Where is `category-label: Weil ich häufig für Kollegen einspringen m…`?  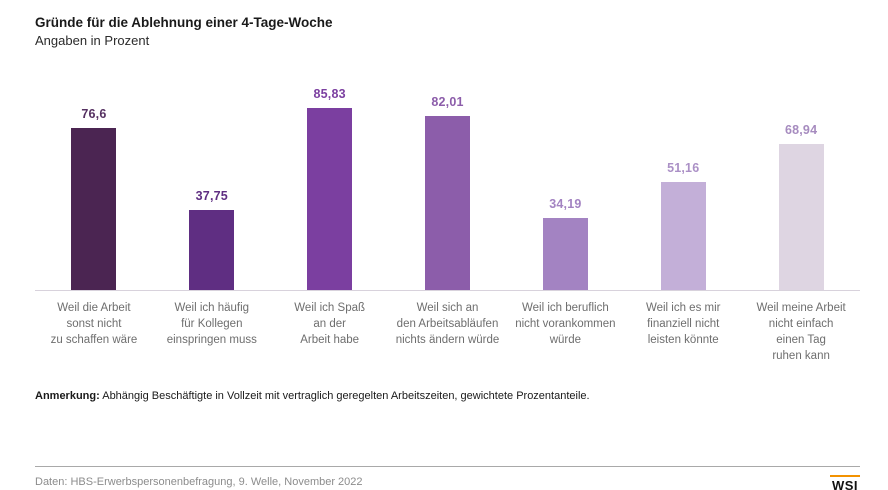 category-label: Weil ich häufig für Kollegen einspringen m… is located at coordinates (211, 323).